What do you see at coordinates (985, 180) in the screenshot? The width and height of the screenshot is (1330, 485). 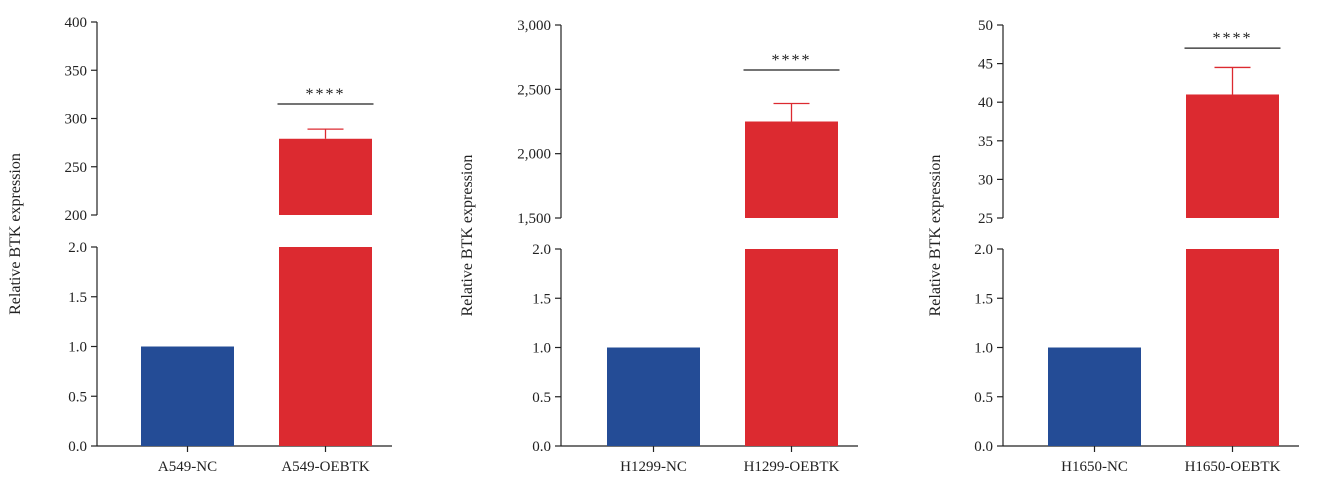 I see `y-tick-label-upper: 30` at bounding box center [985, 180].